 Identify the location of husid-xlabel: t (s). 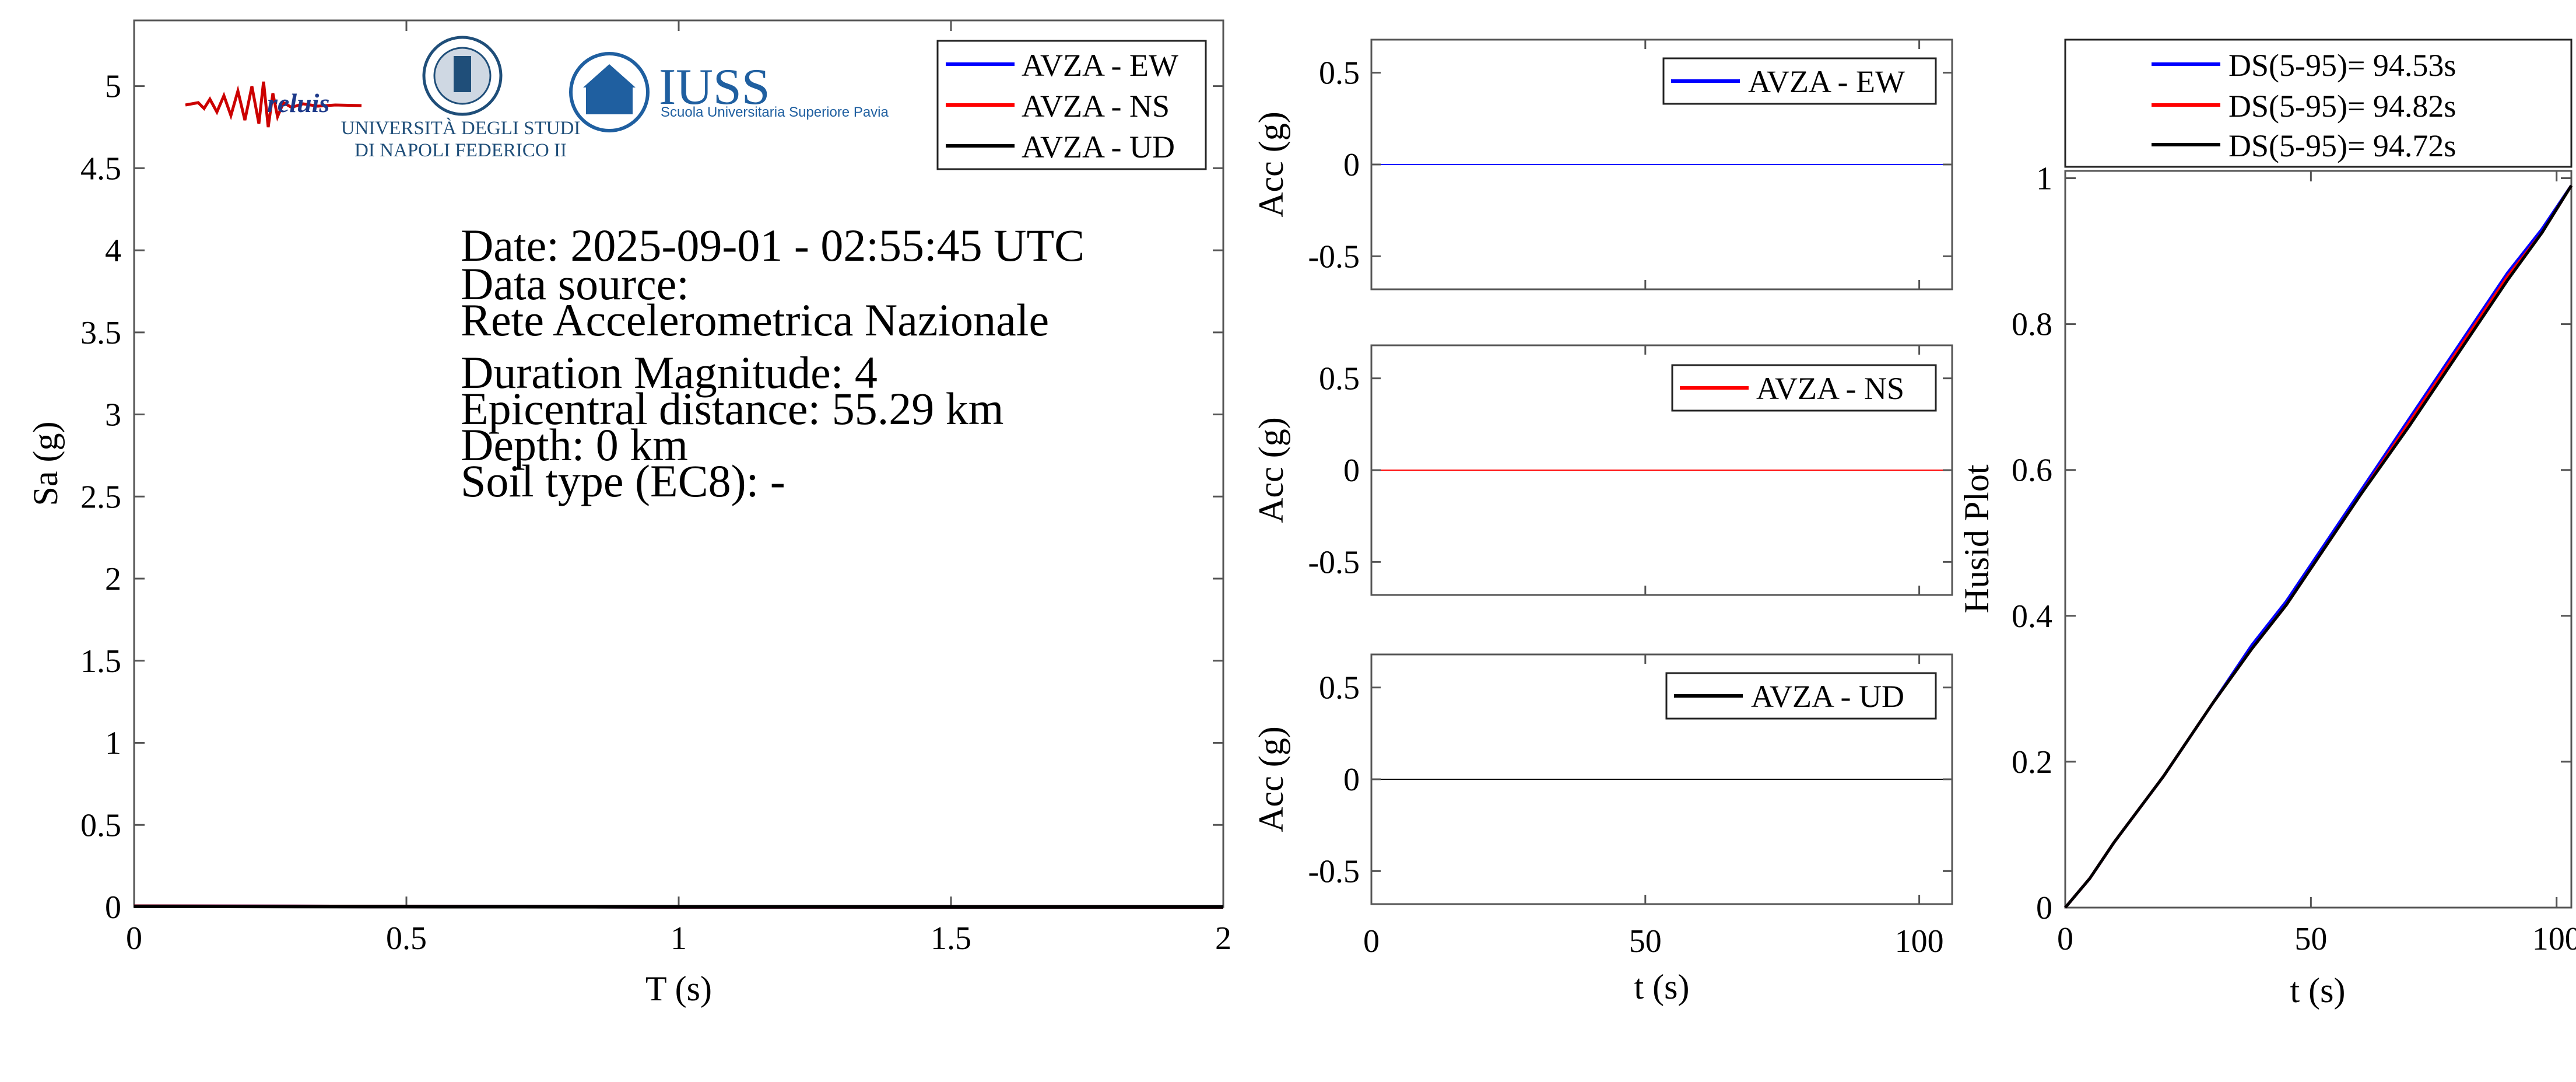
(2318, 990).